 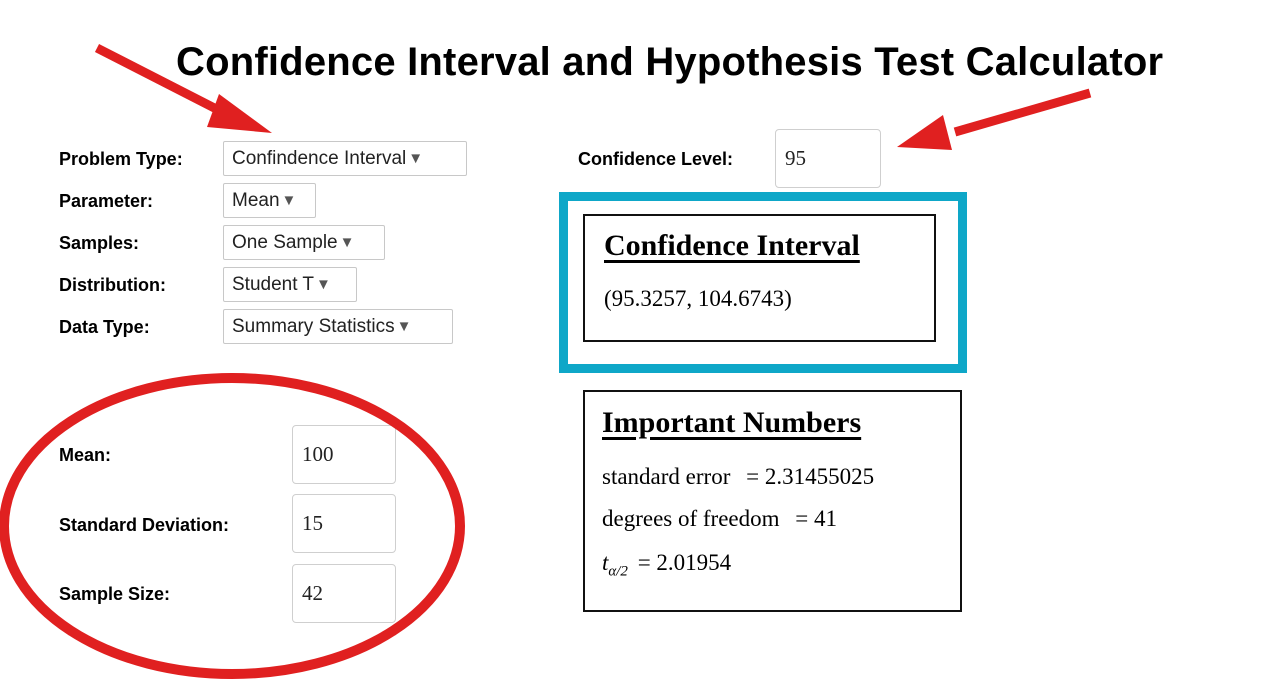 What do you see at coordinates (810, 476) in the screenshot?
I see `standard-error-value: = 2.31455025` at bounding box center [810, 476].